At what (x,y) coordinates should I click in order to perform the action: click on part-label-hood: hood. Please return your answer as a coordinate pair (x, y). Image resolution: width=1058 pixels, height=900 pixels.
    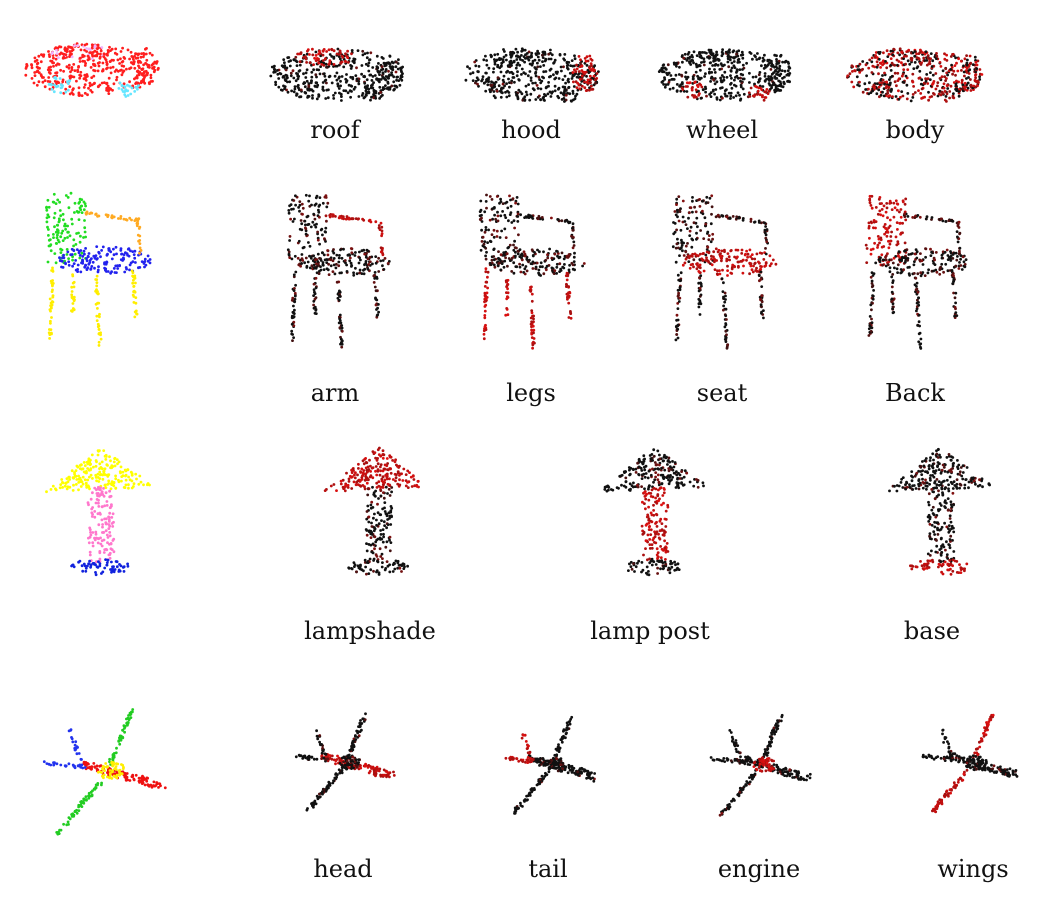
    Looking at the image, I should click on (531, 130).